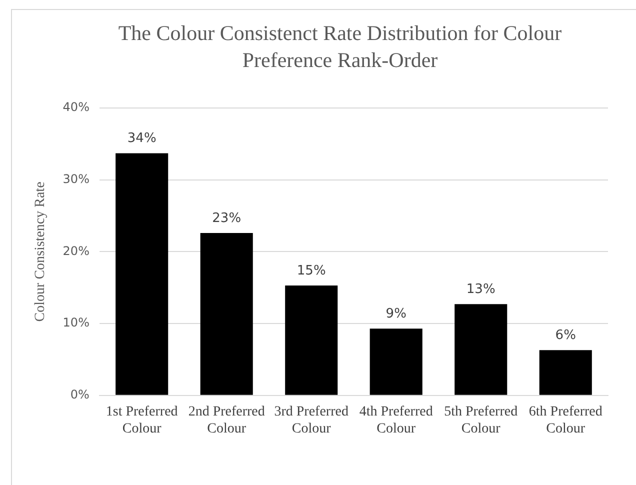  What do you see at coordinates (340, 47) in the screenshot?
I see `chart-title: The Colour Consistenct Rate Distribution for Colour Preference Rank-Order` at bounding box center [340, 47].